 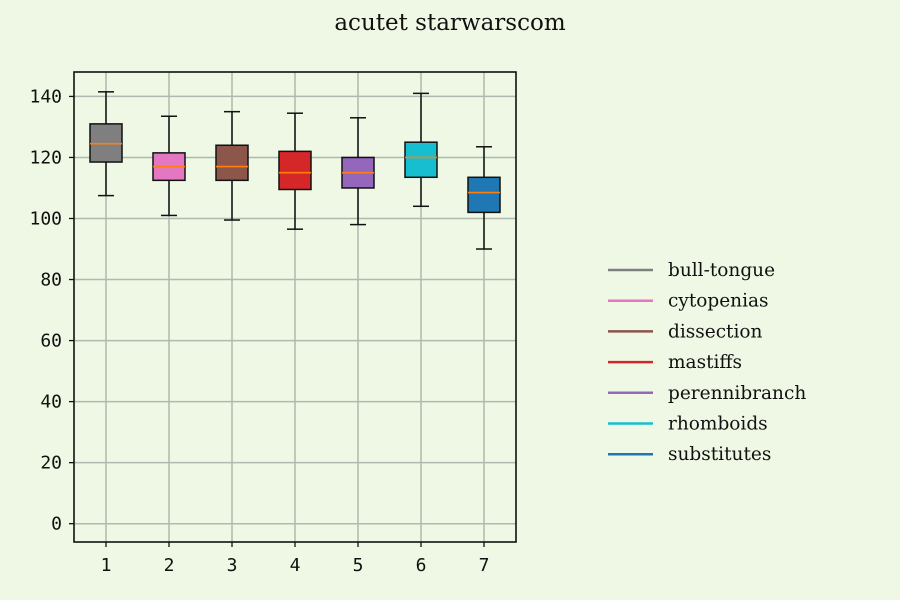 I want to click on y-tick-label: 40, so click(x=51, y=402).